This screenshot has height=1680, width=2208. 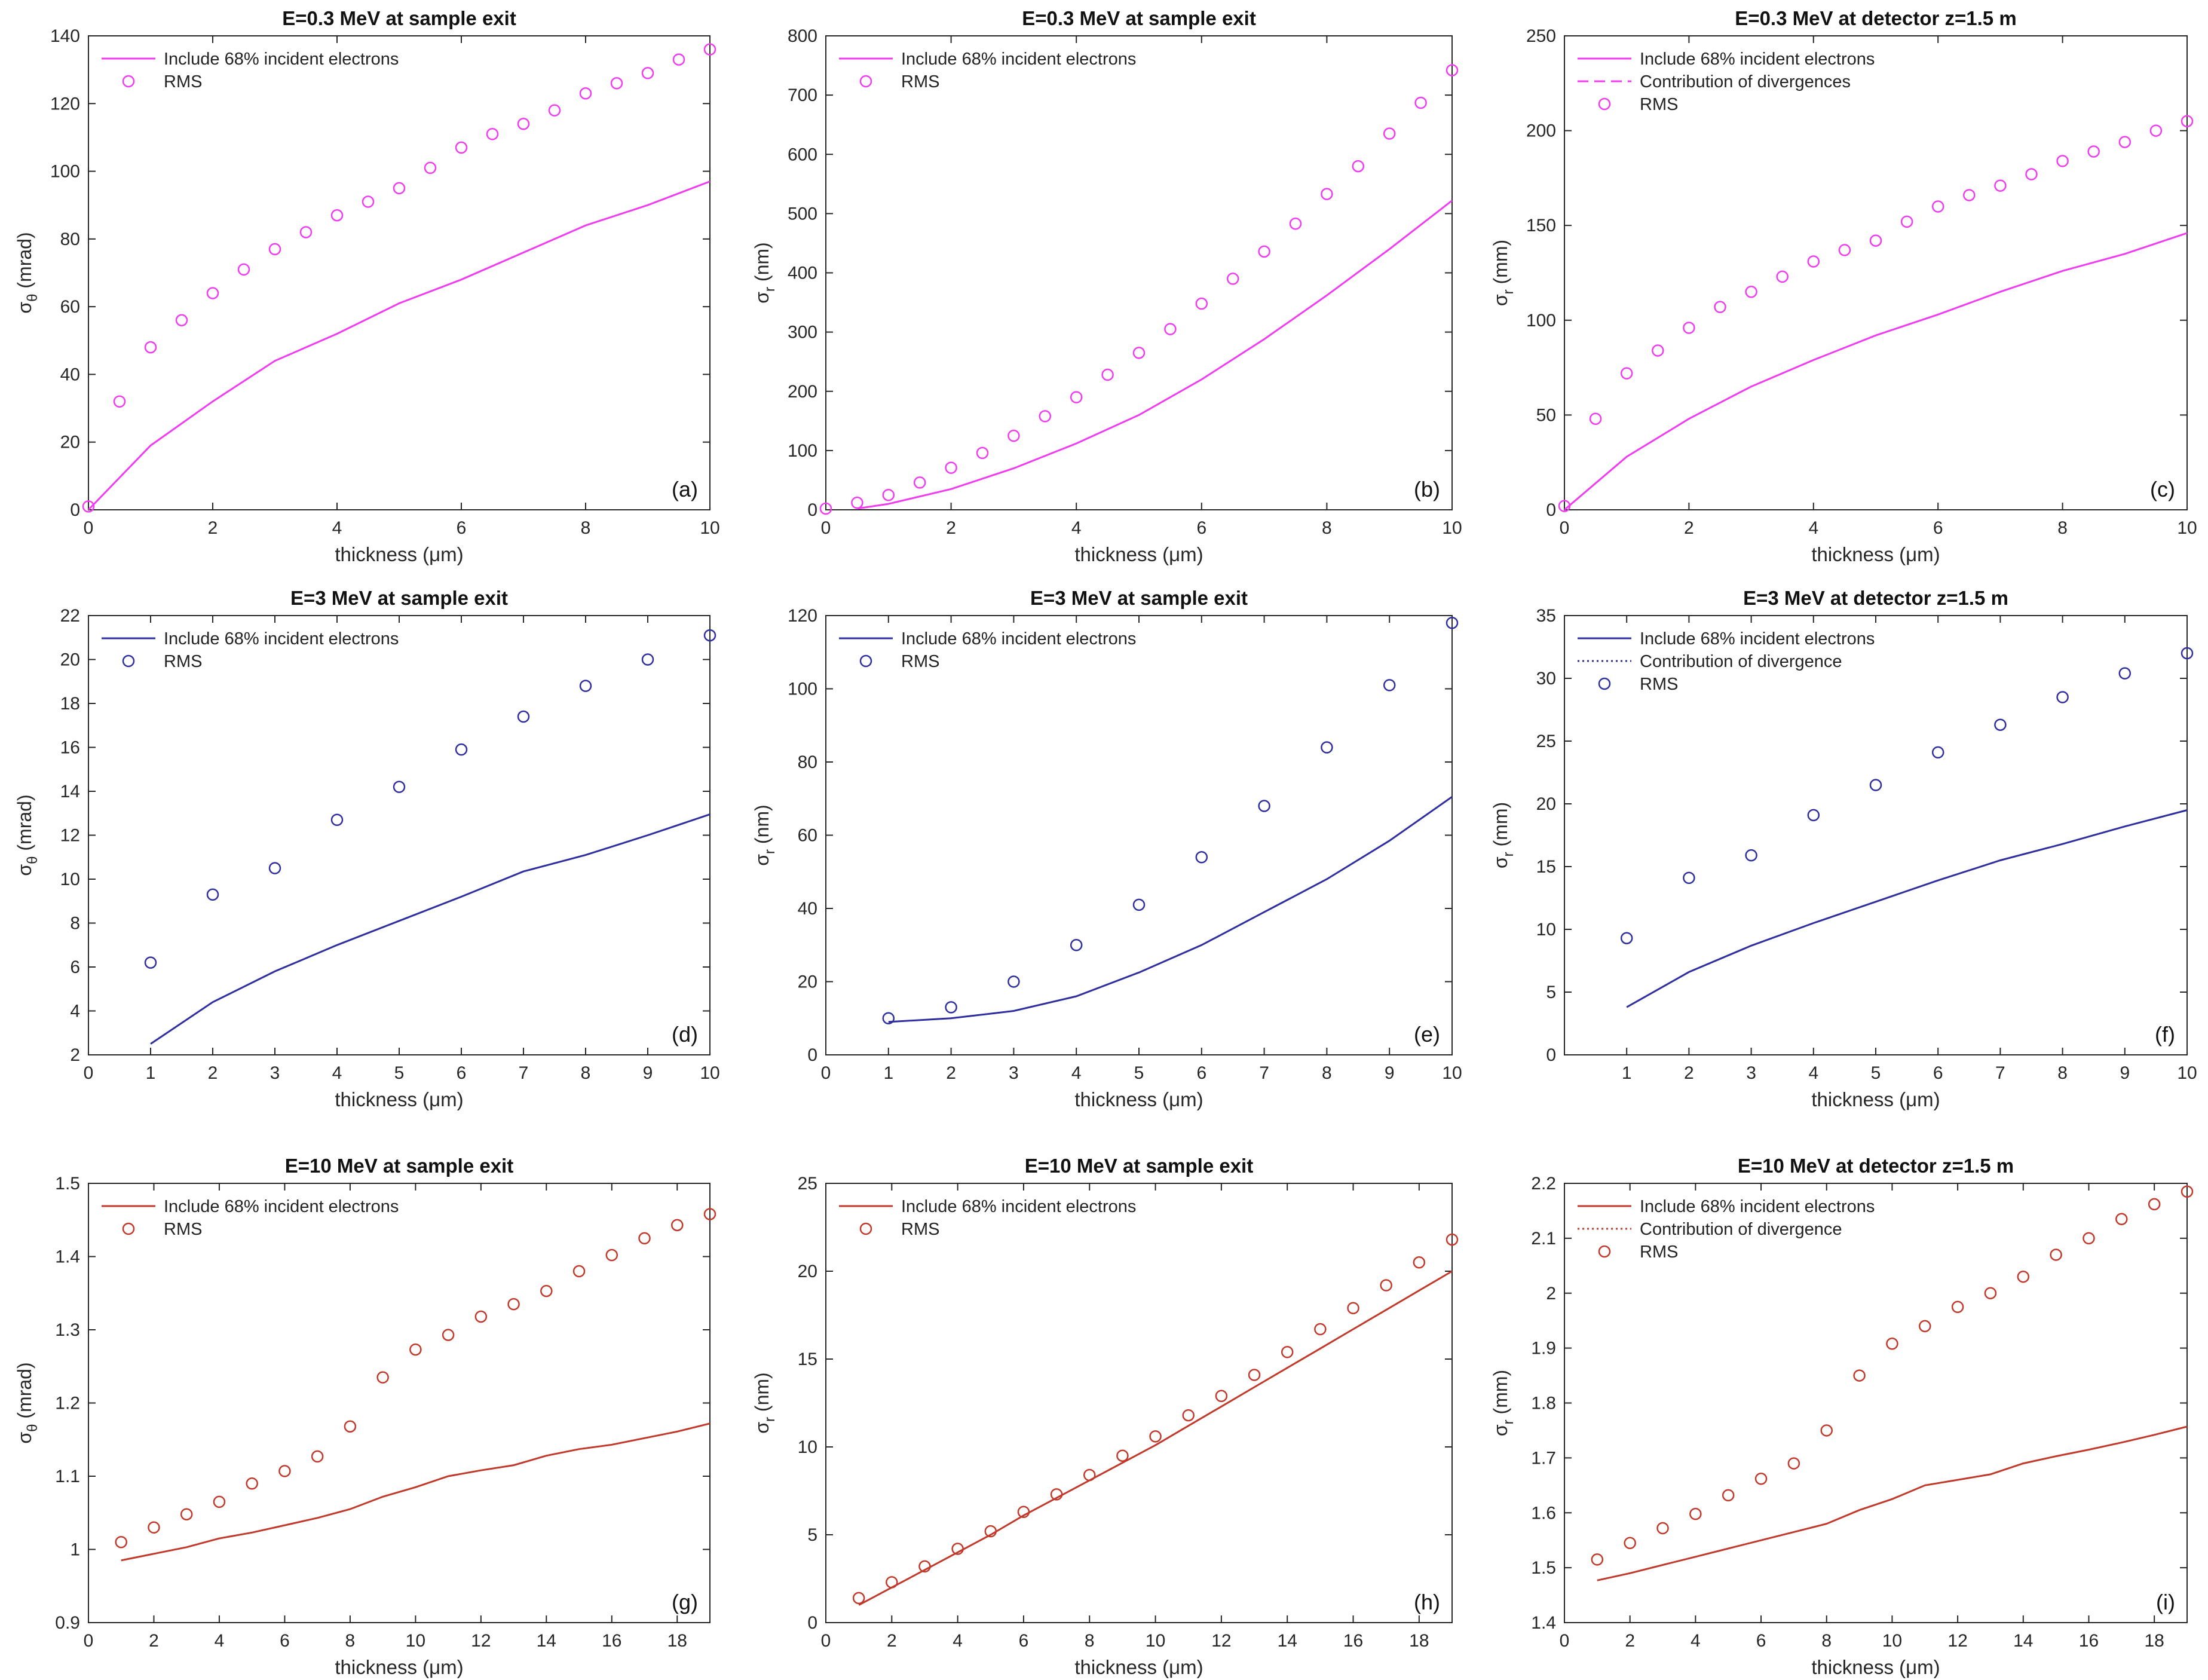 What do you see at coordinates (1503, 1403) in the screenshot?
I see `y-axis-label: σr (mm)` at bounding box center [1503, 1403].